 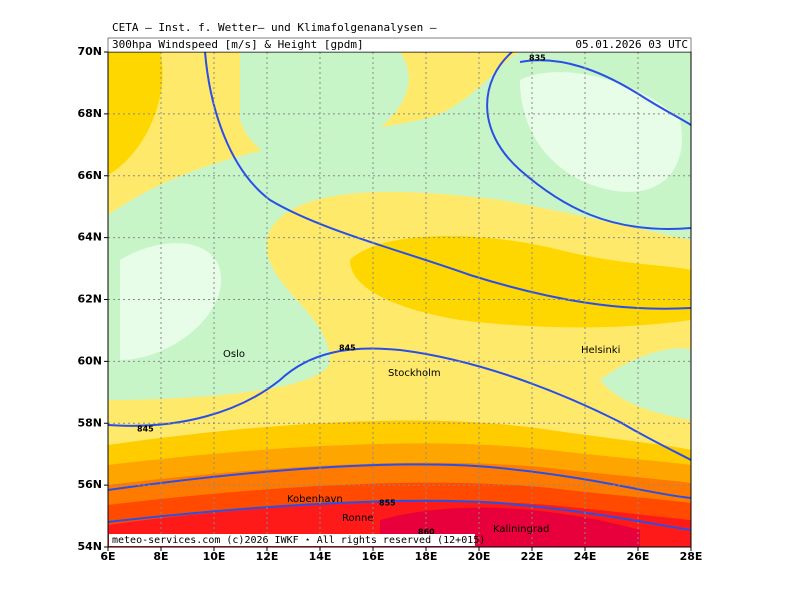 What do you see at coordinates (638, 556) in the screenshot?
I see `lon-label: 26E` at bounding box center [638, 556].